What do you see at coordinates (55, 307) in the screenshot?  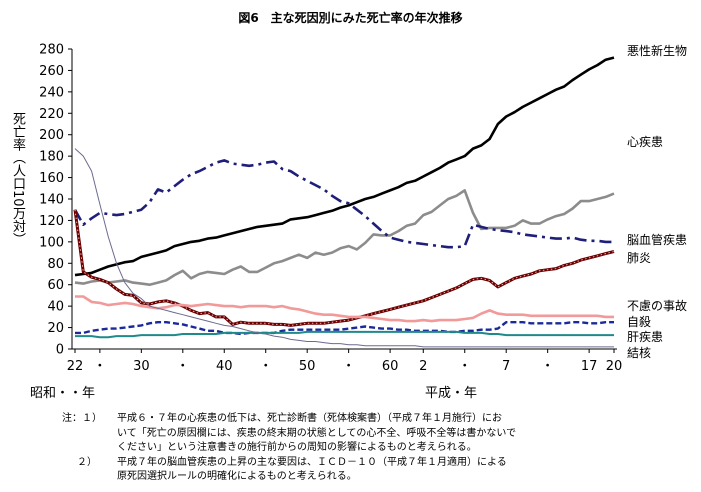 I see `y-tick-label: 40` at bounding box center [55, 307].